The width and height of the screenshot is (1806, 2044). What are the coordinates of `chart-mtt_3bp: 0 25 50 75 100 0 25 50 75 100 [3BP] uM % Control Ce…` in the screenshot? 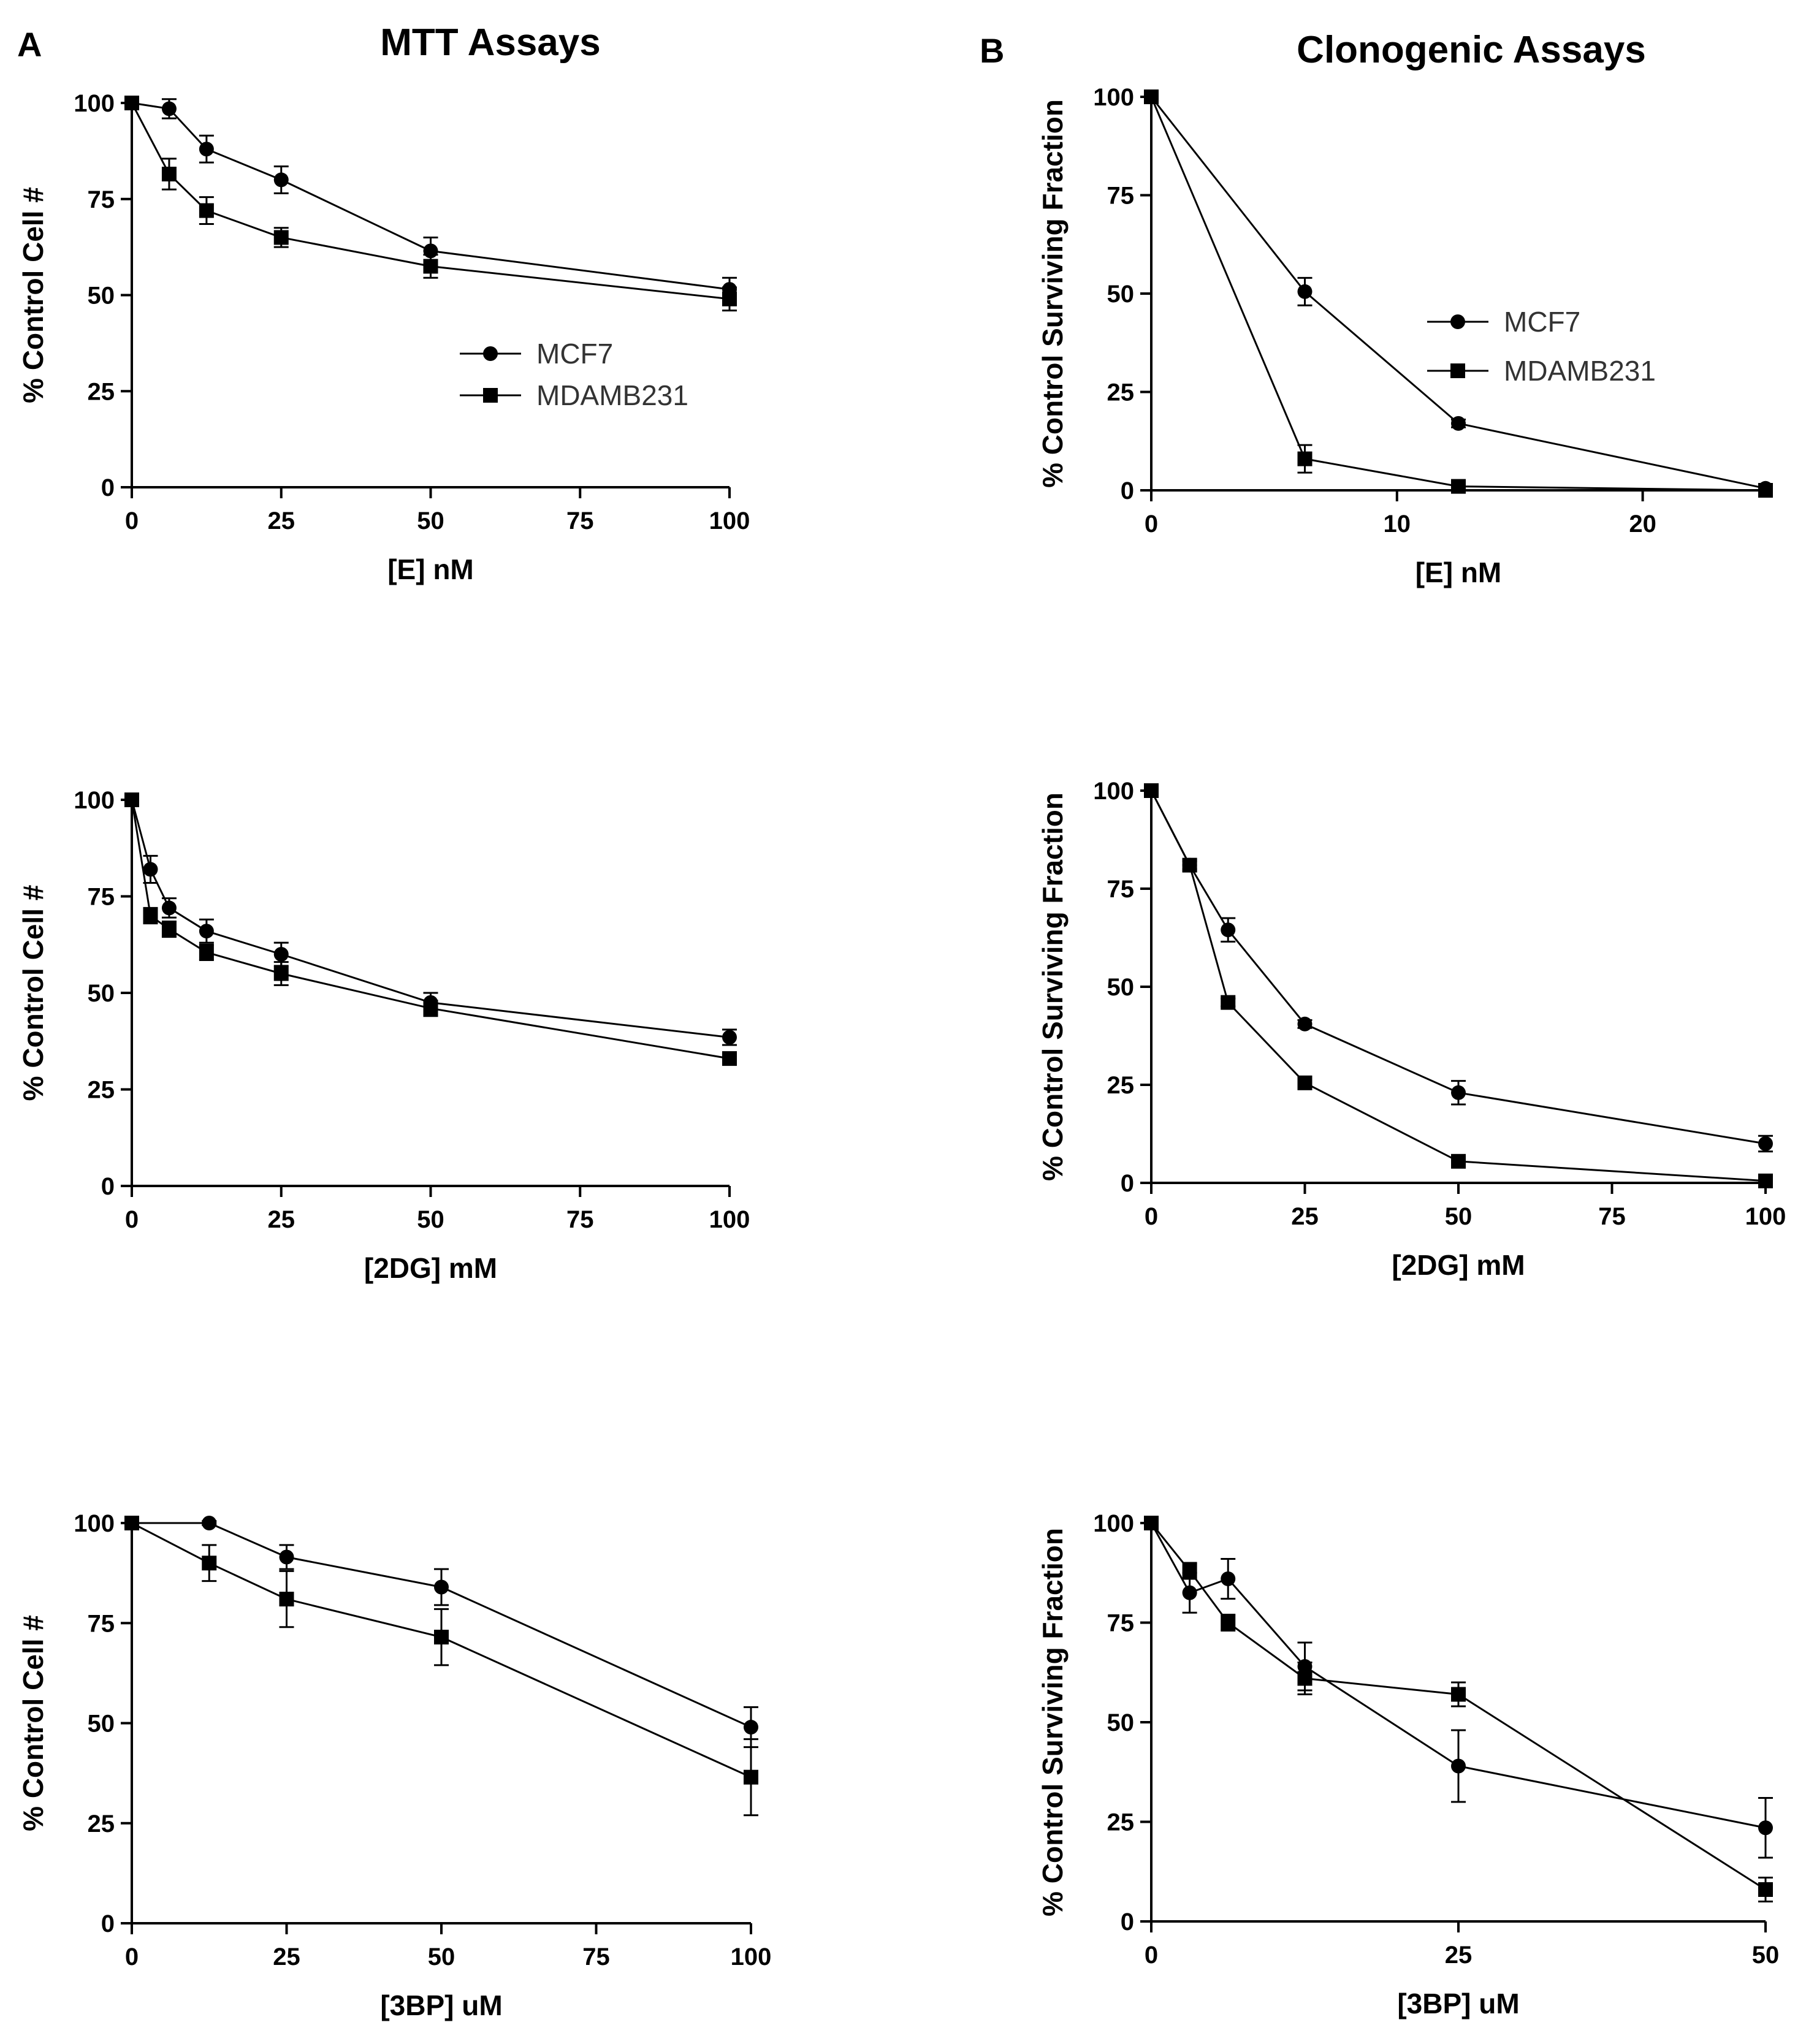 It's located at (394, 1765).